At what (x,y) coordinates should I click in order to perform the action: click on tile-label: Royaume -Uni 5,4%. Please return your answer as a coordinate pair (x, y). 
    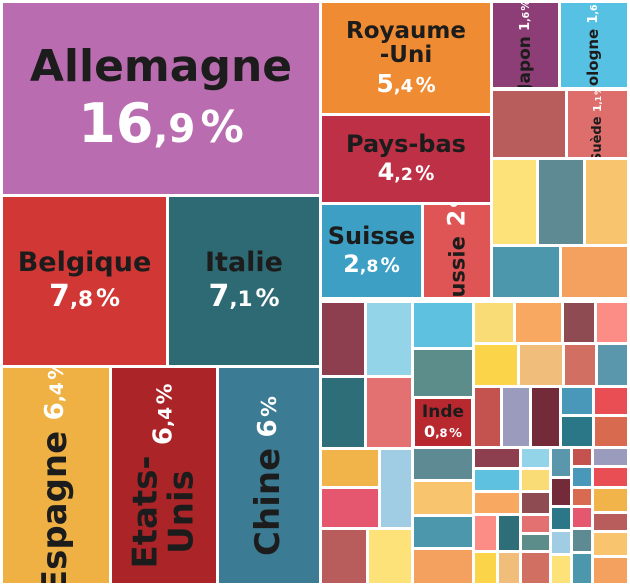
    Looking at the image, I should click on (406, 58).